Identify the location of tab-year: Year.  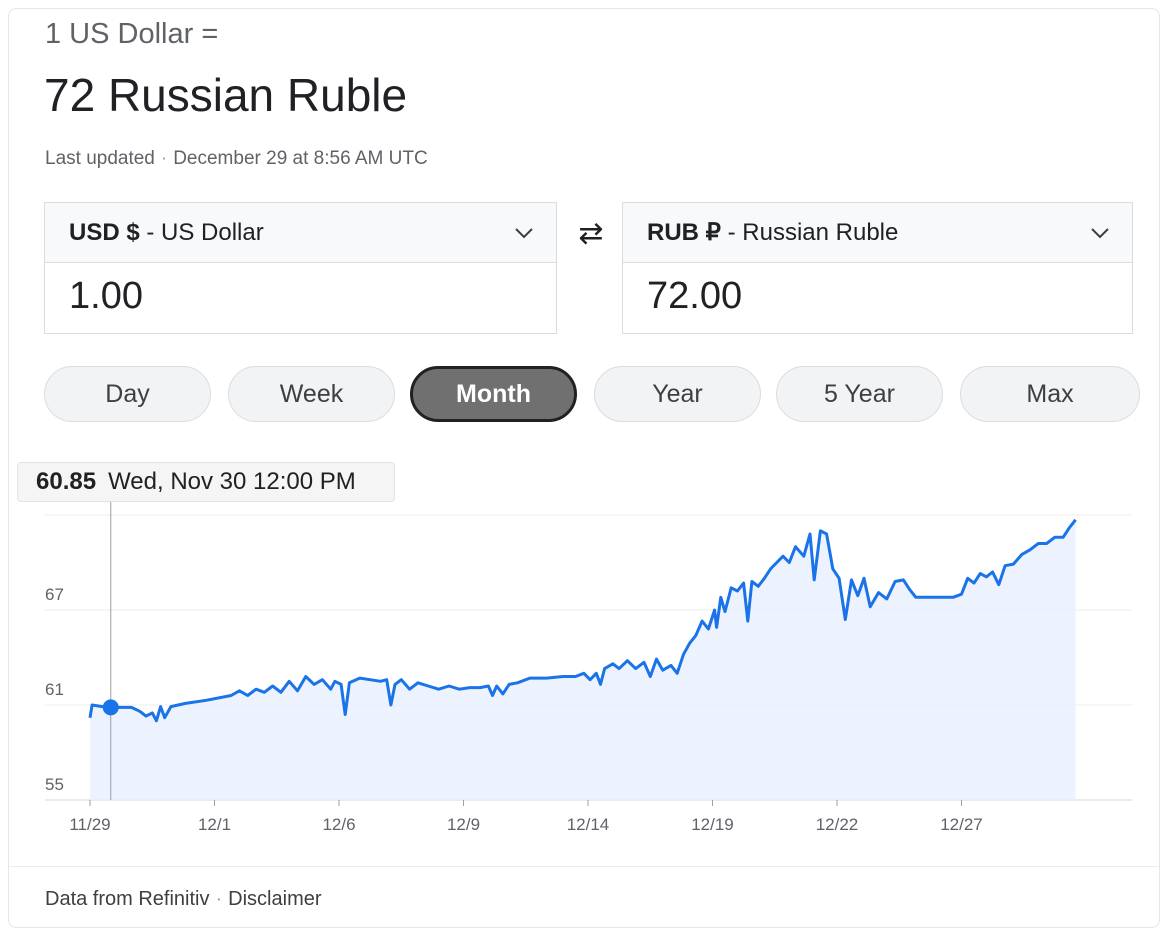
(677, 394).